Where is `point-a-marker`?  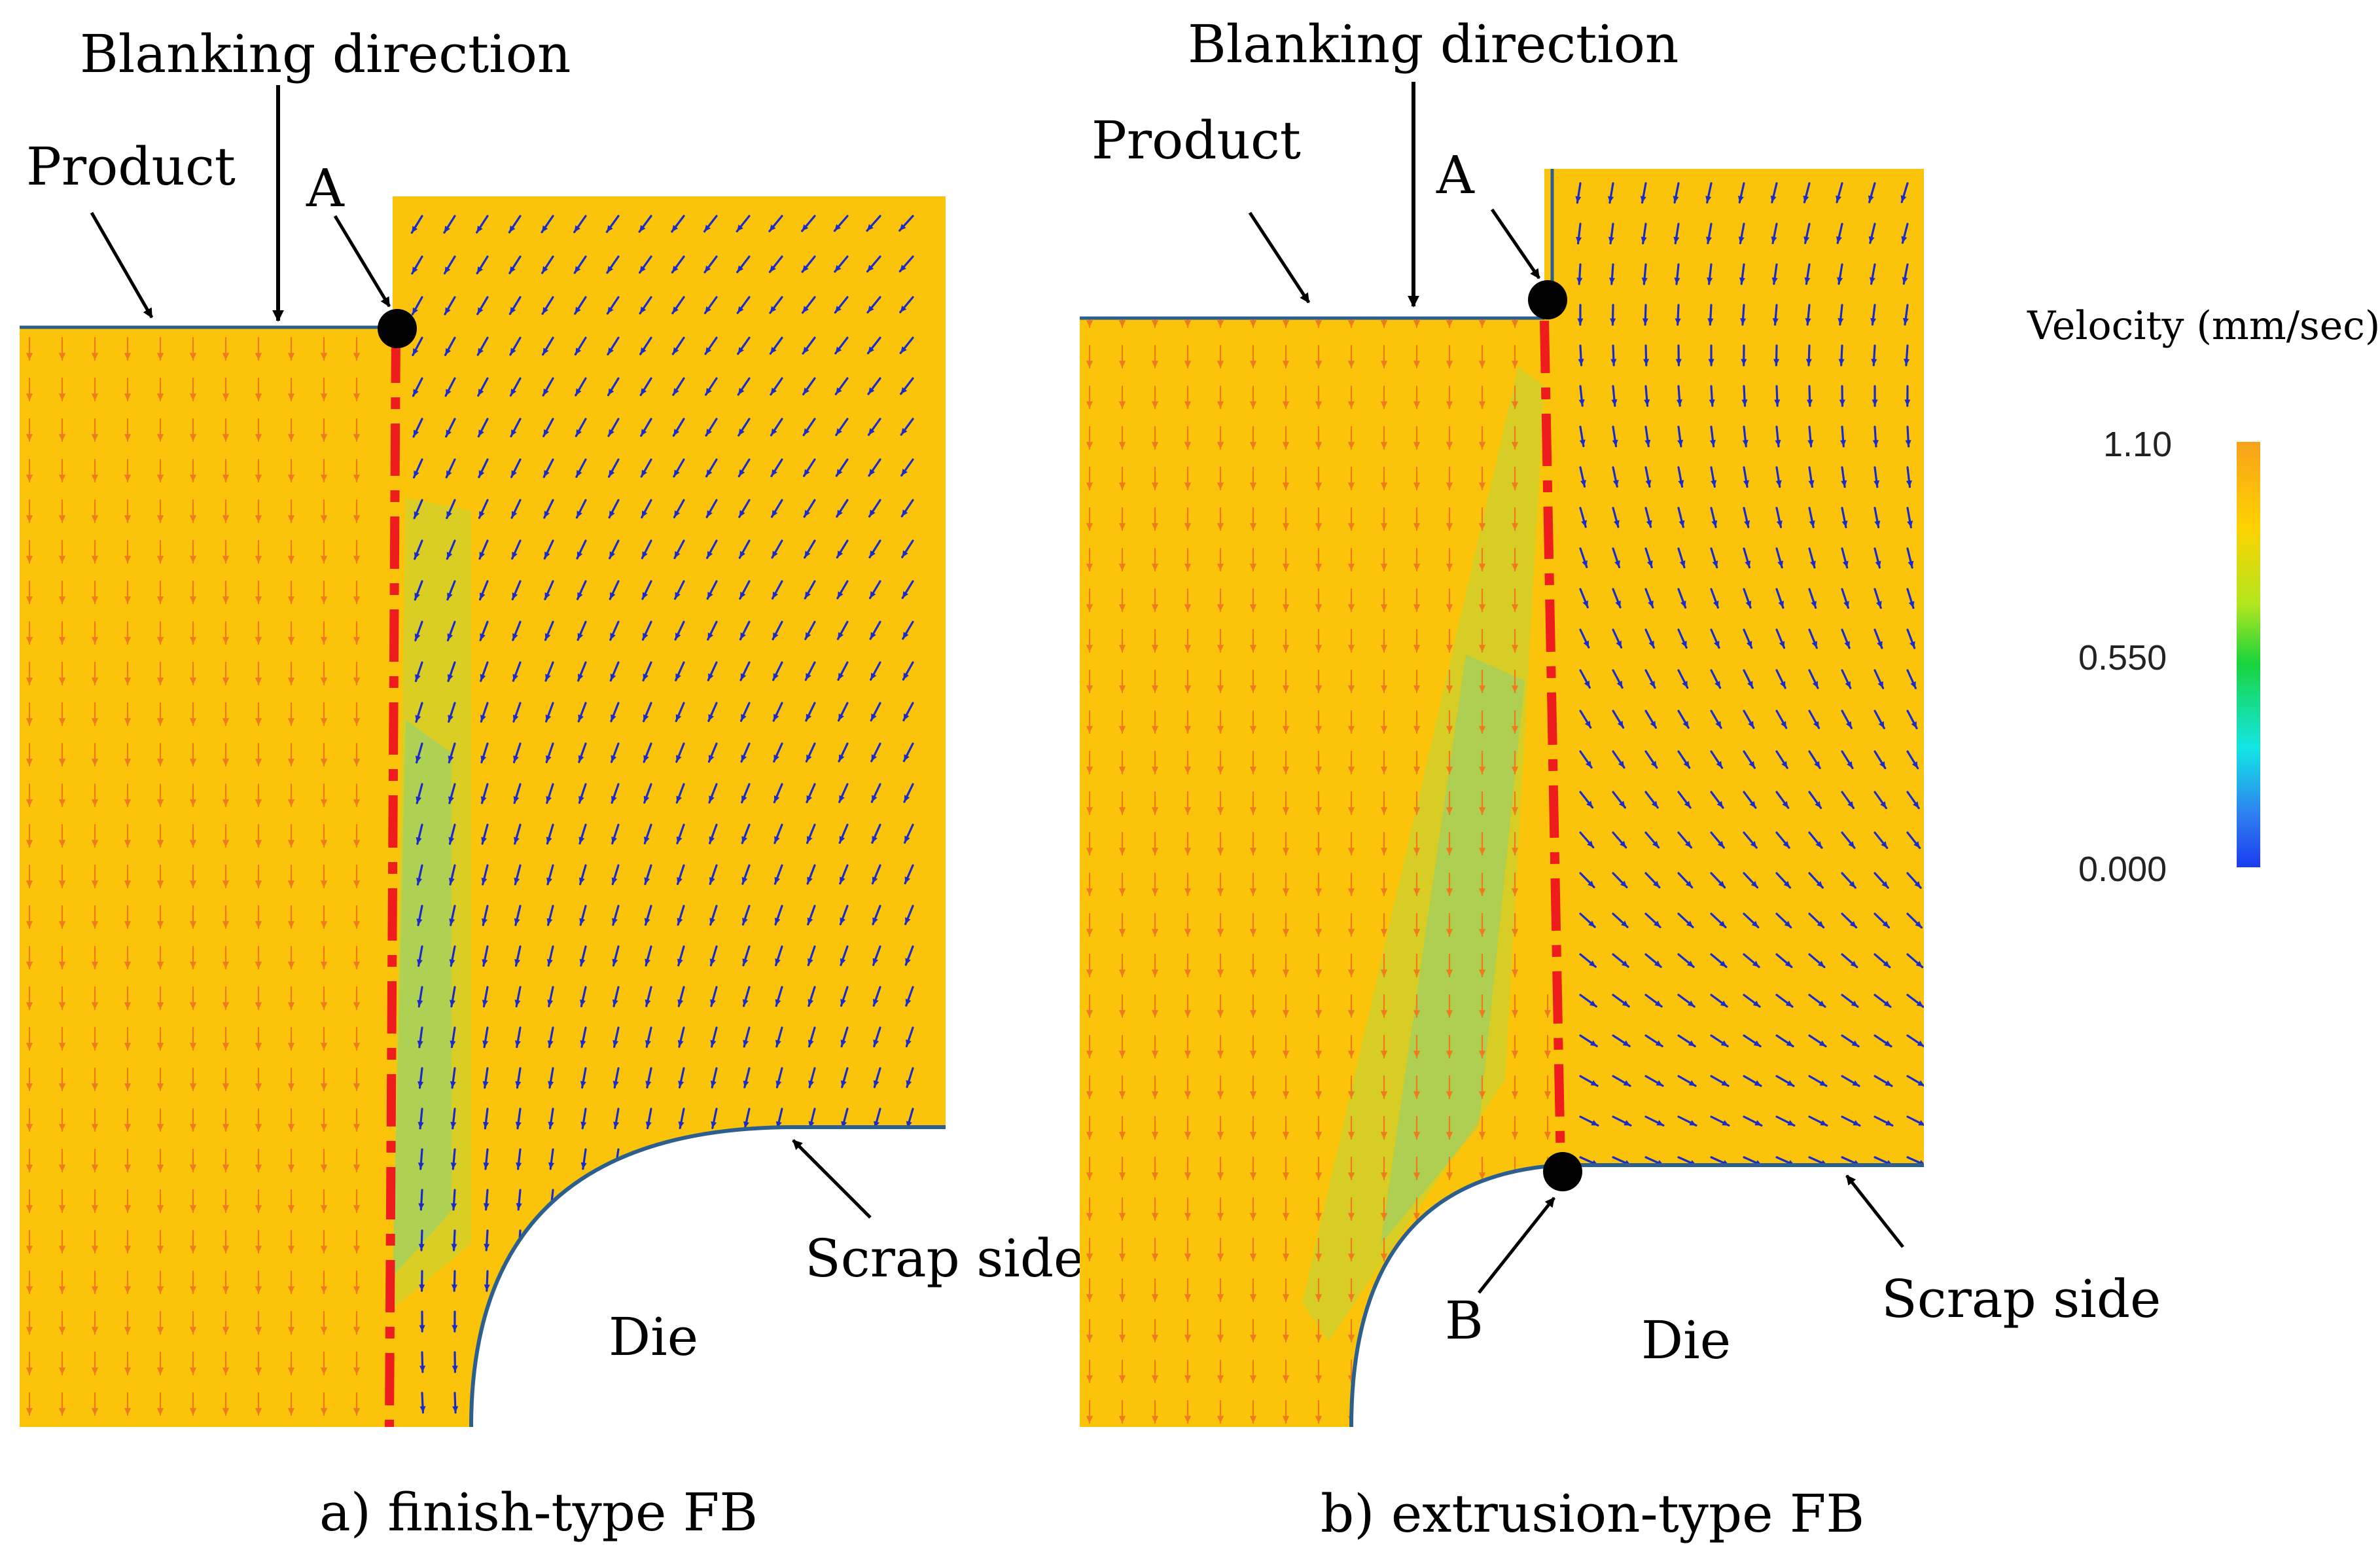
point-a-marker is located at coordinates (397, 329).